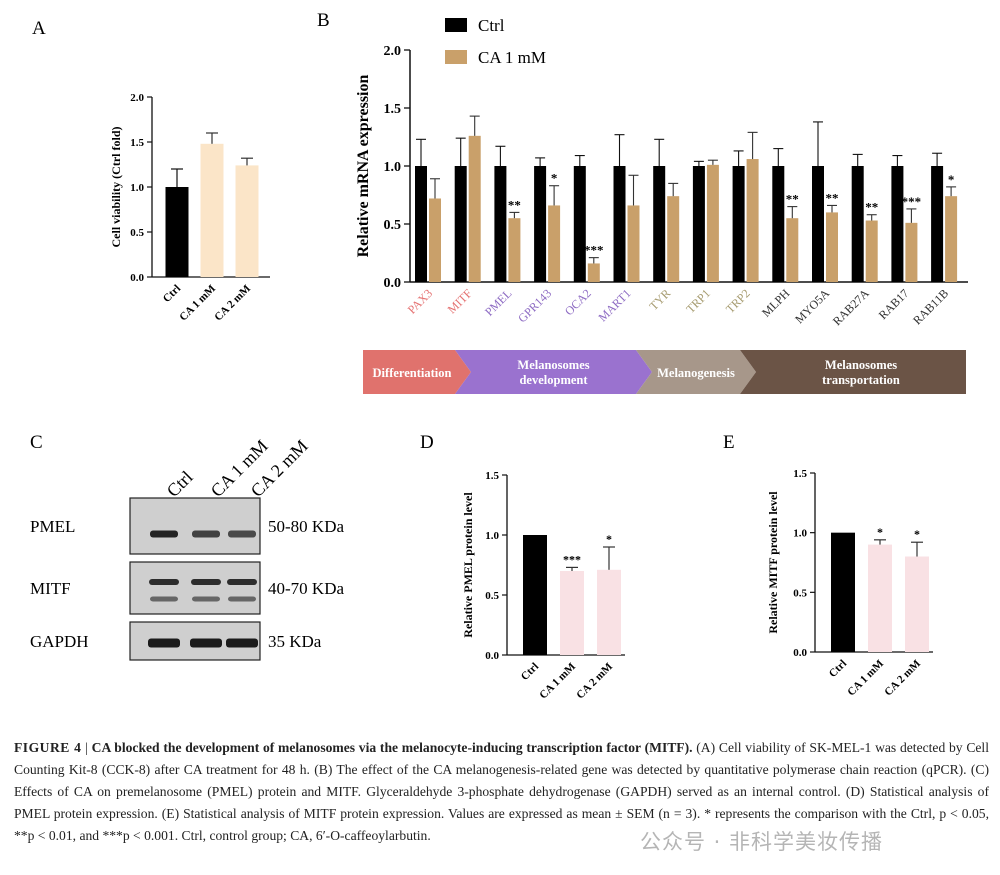  Describe the element at coordinates (609, 539) in the screenshot. I see `significance-marker: *` at that location.